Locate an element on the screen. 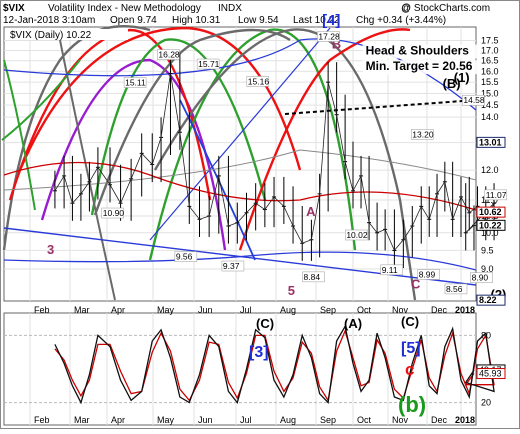 Image resolution: width=520 pixels, height=434 pixels. osc-xtick-label: Aug is located at coordinates (288, 420).